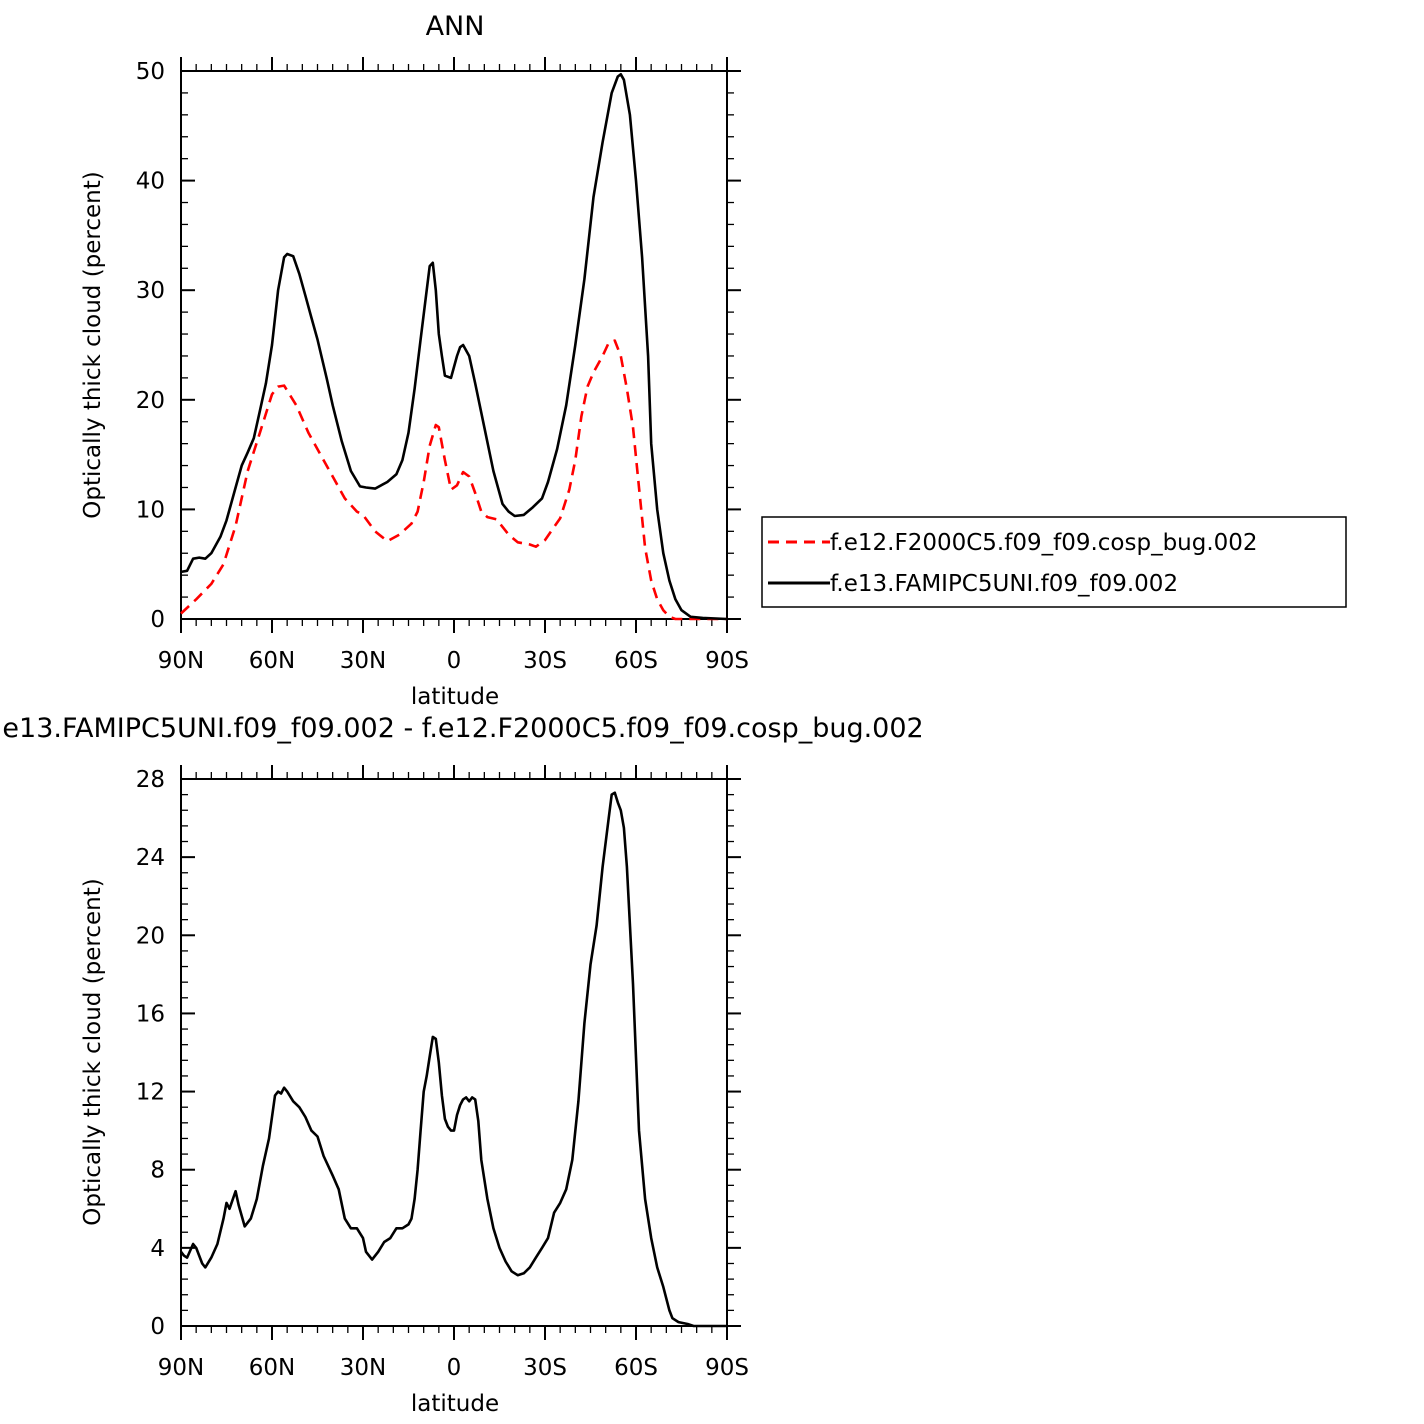 This screenshot has width=1424, height=1424. What do you see at coordinates (455, 26) in the screenshot?
I see `top-panel-title: ANN` at bounding box center [455, 26].